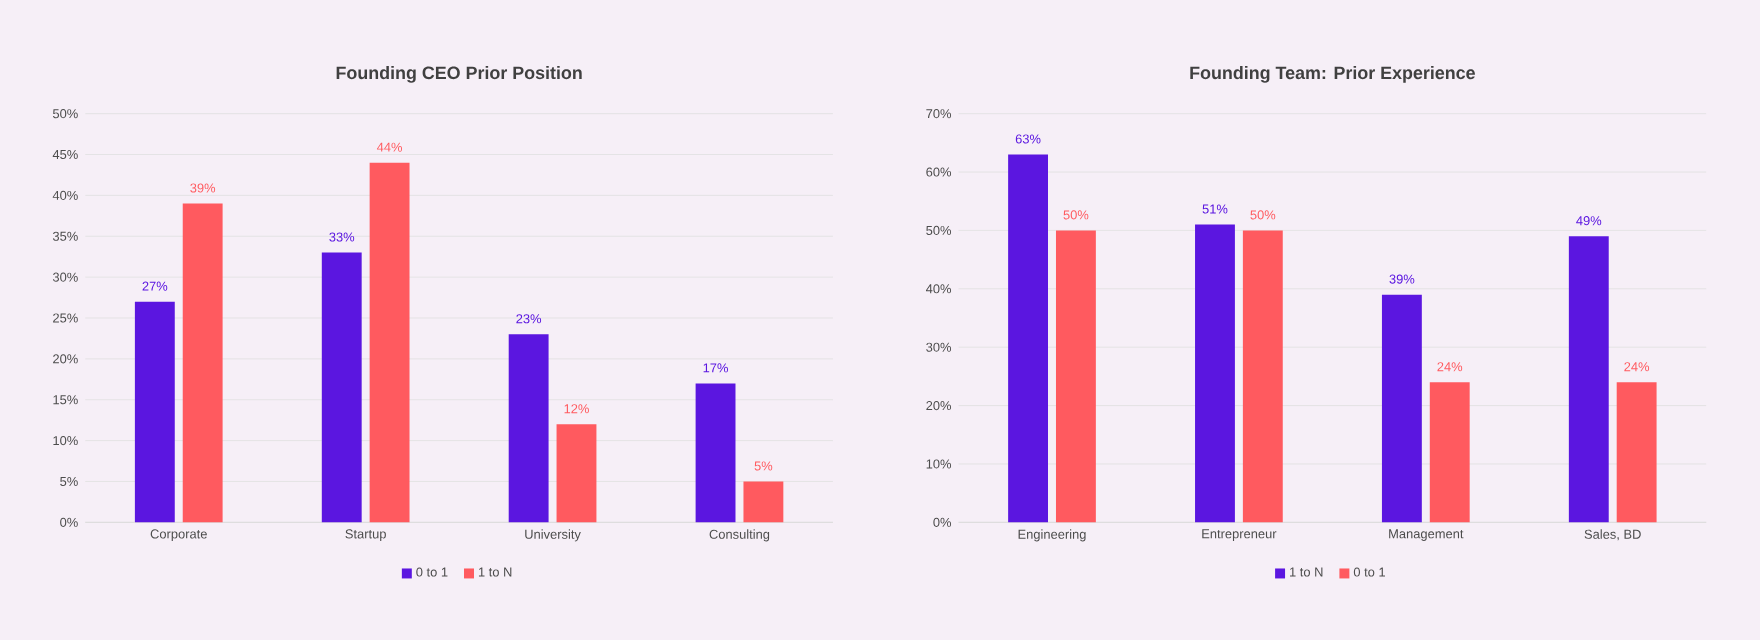 The height and width of the screenshot is (640, 1760). I want to click on chart-title: Founding Team: Prior Experience, so click(1332, 74).